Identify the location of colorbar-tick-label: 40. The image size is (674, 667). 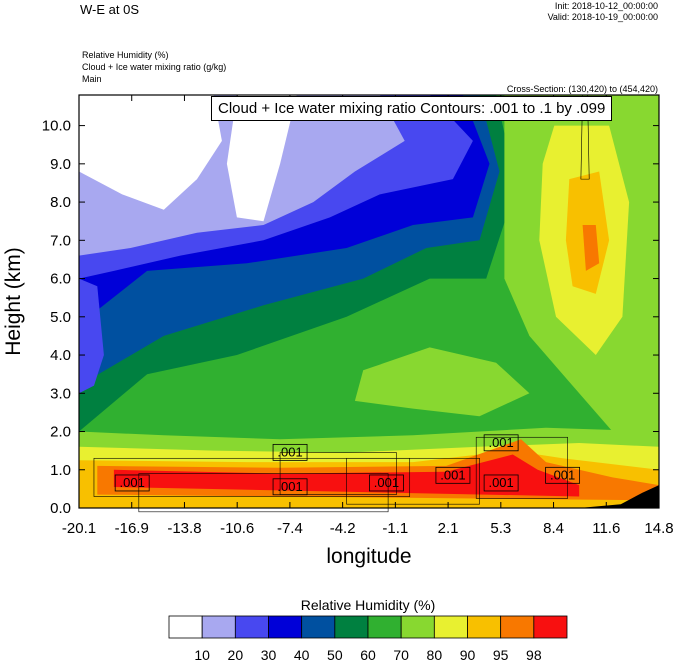
(302, 655).